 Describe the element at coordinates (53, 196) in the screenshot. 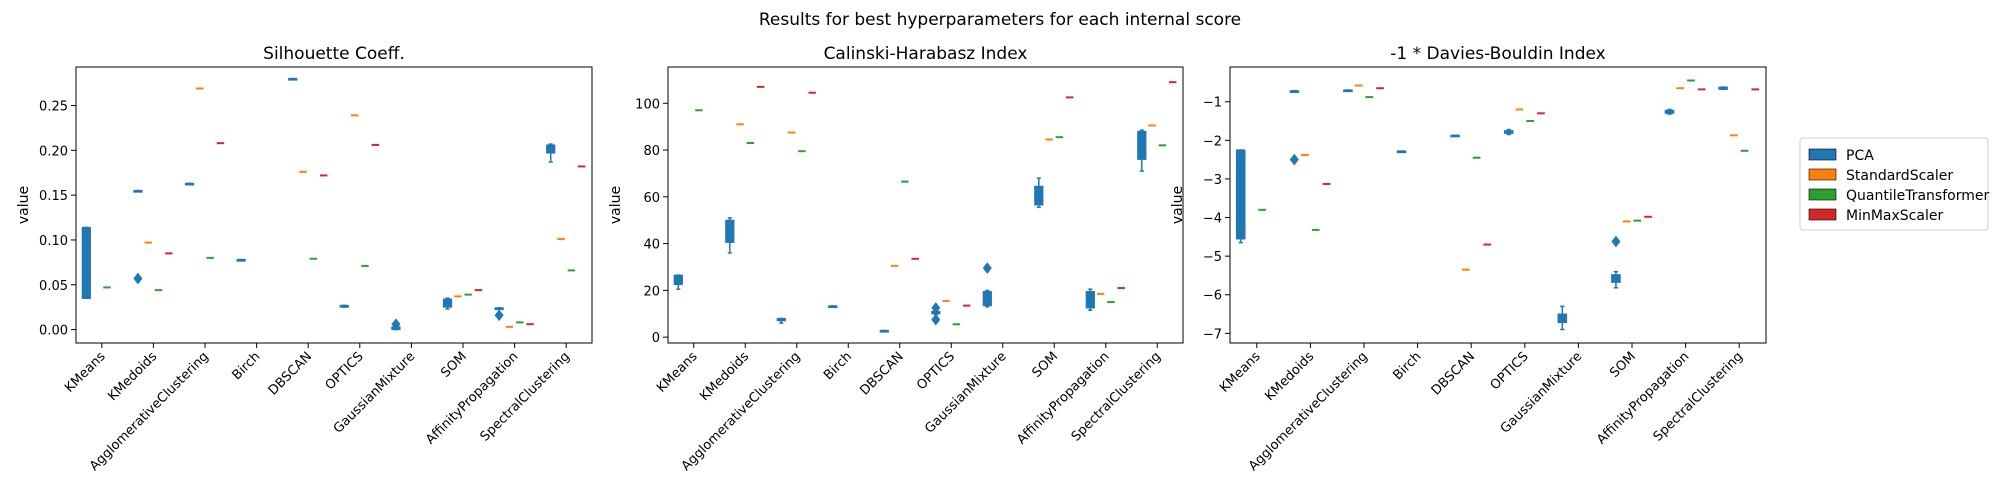

I see `y-tick-label: 0.15` at that location.